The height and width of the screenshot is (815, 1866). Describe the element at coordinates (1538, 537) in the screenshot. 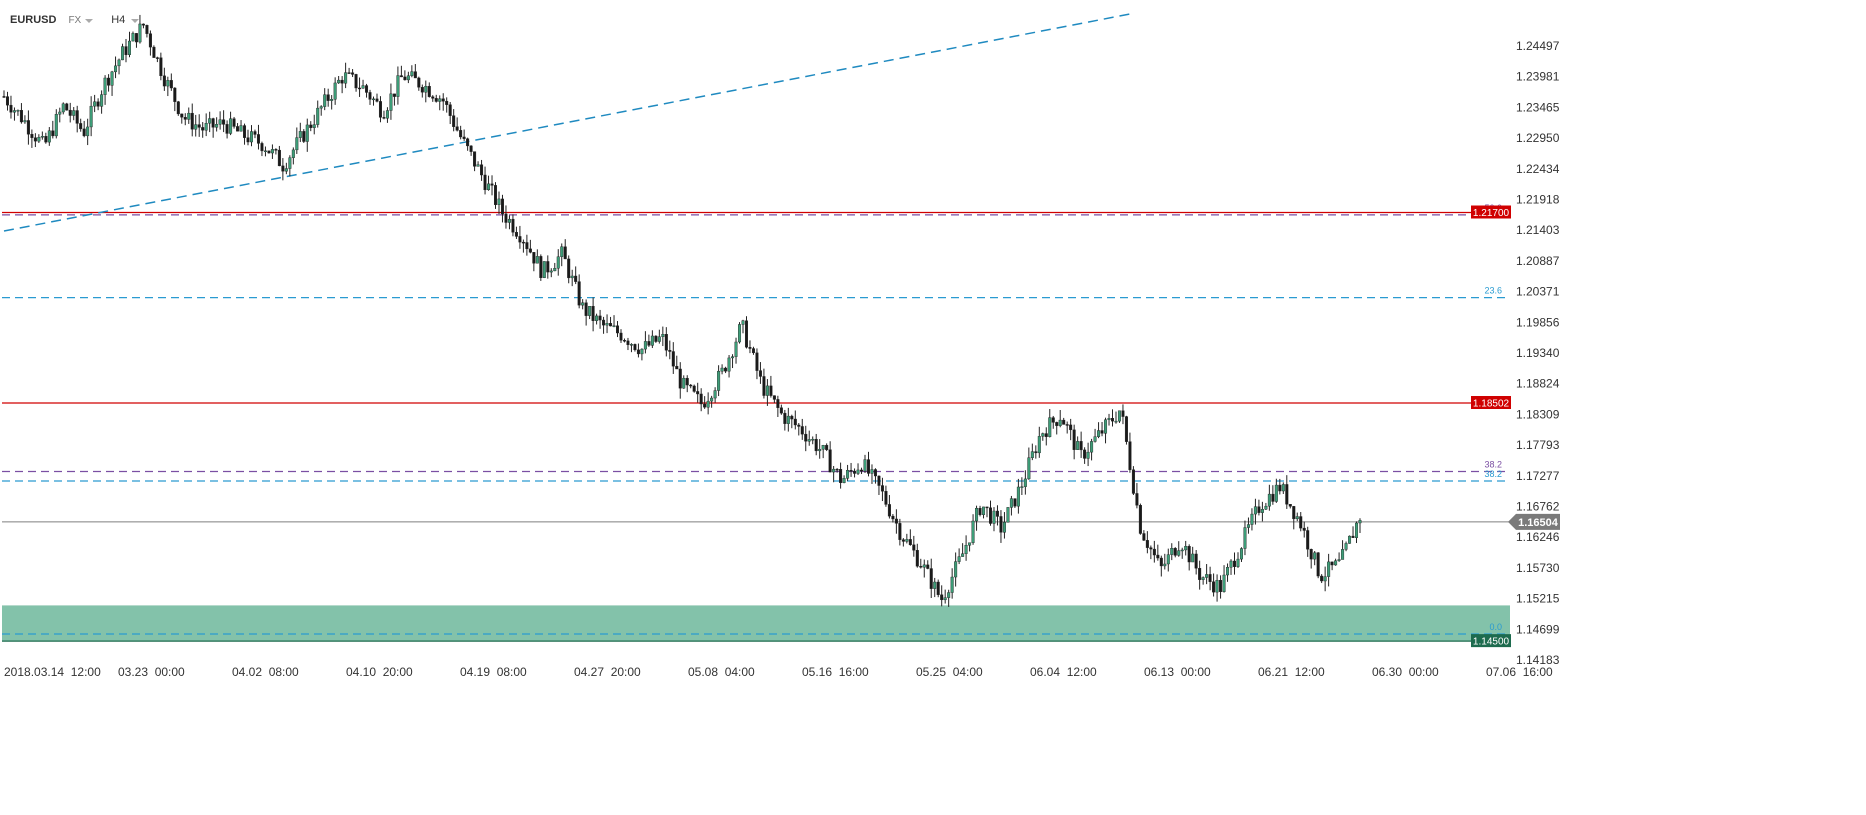

I see `y-tick-label: 1.16246` at that location.